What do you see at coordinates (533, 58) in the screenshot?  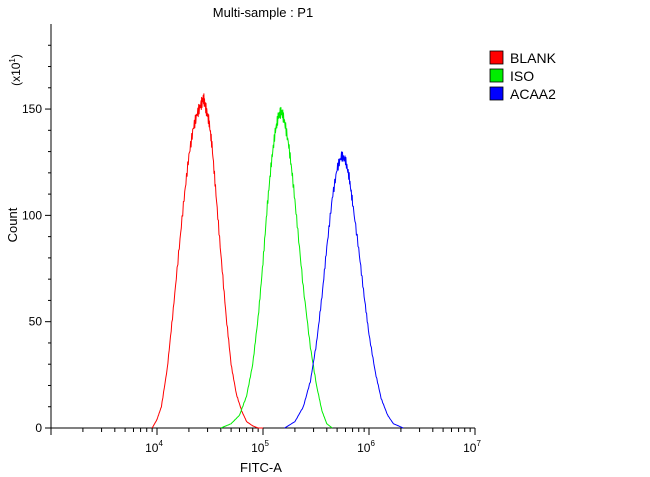 I see `legend-label-blank: BLANK` at bounding box center [533, 58].